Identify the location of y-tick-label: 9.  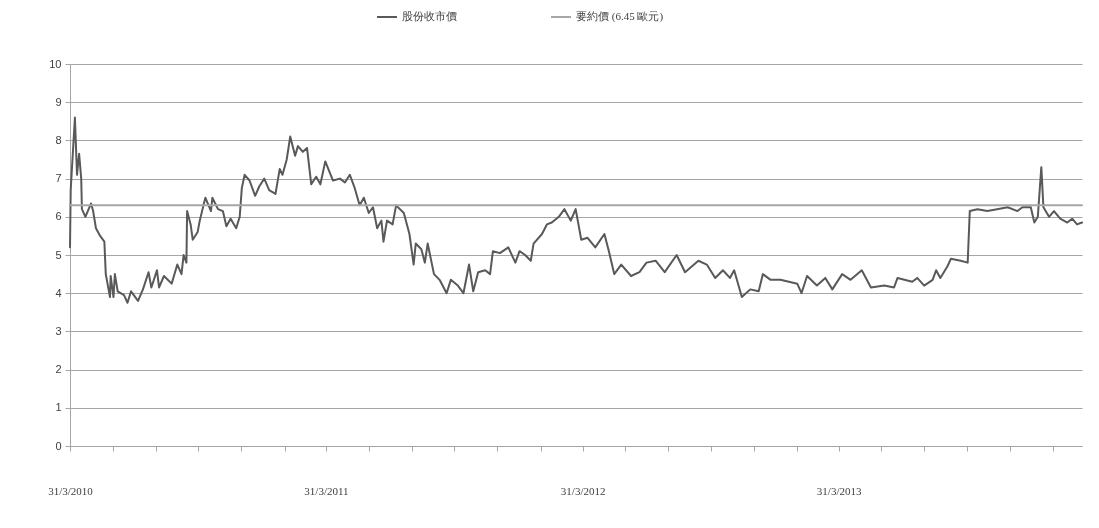
(58, 101).